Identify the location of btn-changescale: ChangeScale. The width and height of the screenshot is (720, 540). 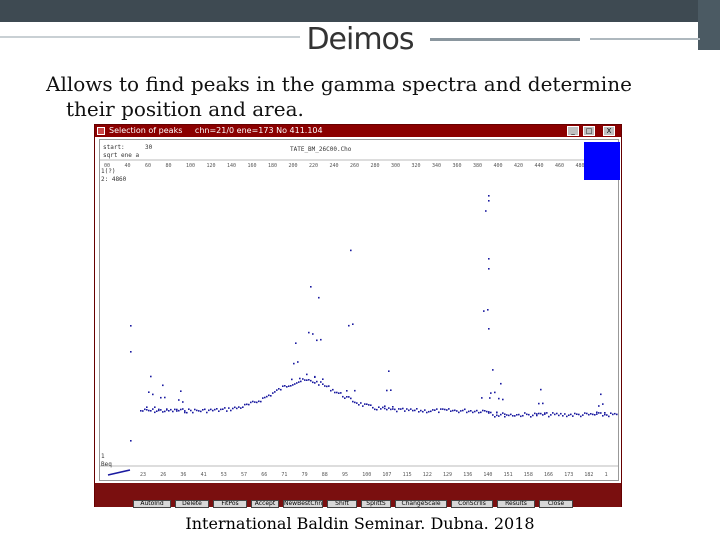
(421, 504).